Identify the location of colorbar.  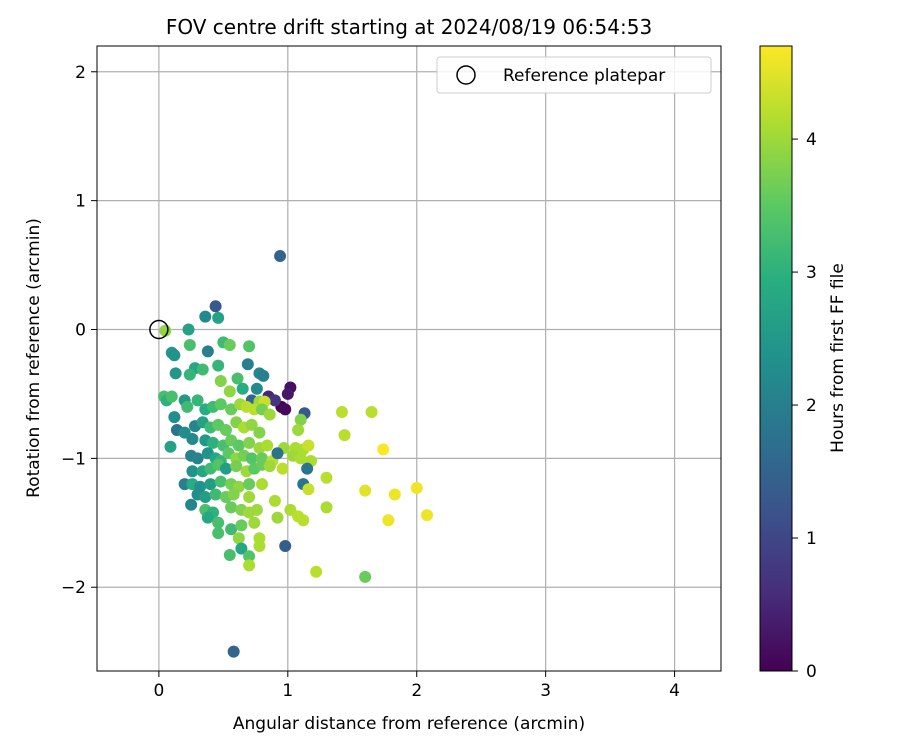
(776, 358).